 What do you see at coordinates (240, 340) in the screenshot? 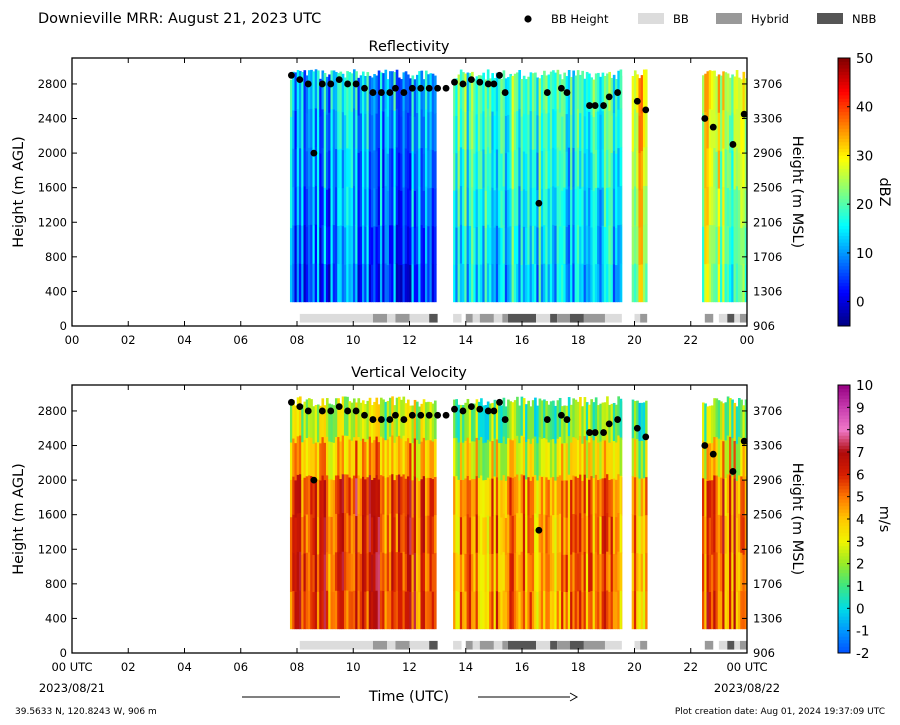
I see `x-tick-label: 06` at bounding box center [240, 340].